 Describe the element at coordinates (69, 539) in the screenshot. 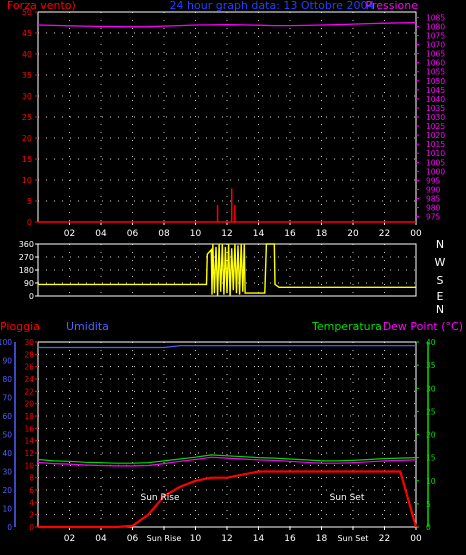

I see `panel3-x-tick-label: 02` at that location.